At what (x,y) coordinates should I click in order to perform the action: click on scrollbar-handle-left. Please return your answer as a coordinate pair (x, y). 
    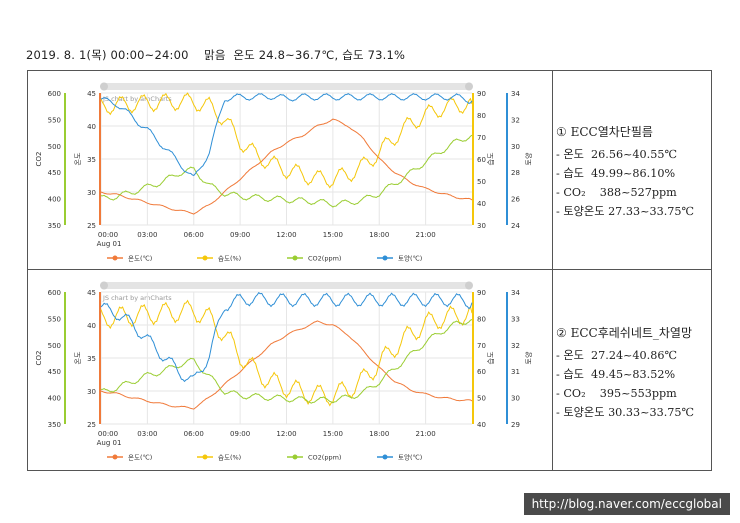
    Looking at the image, I should click on (104, 285).